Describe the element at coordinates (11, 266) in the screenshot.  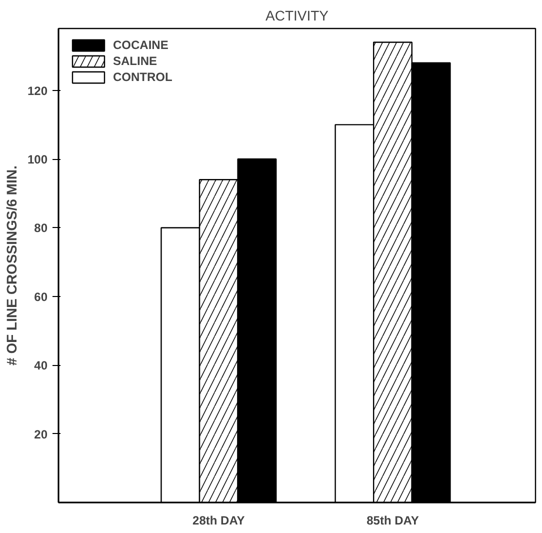
I see `y-axis-title: # OF LINE CROSSINGS/6 MIN.` at that location.